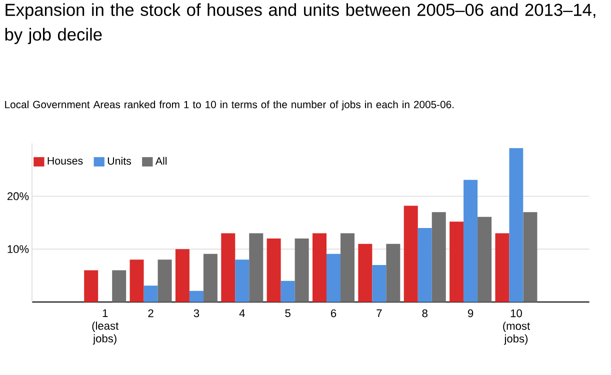  I want to click on x-tick-label: 7, so click(379, 313).